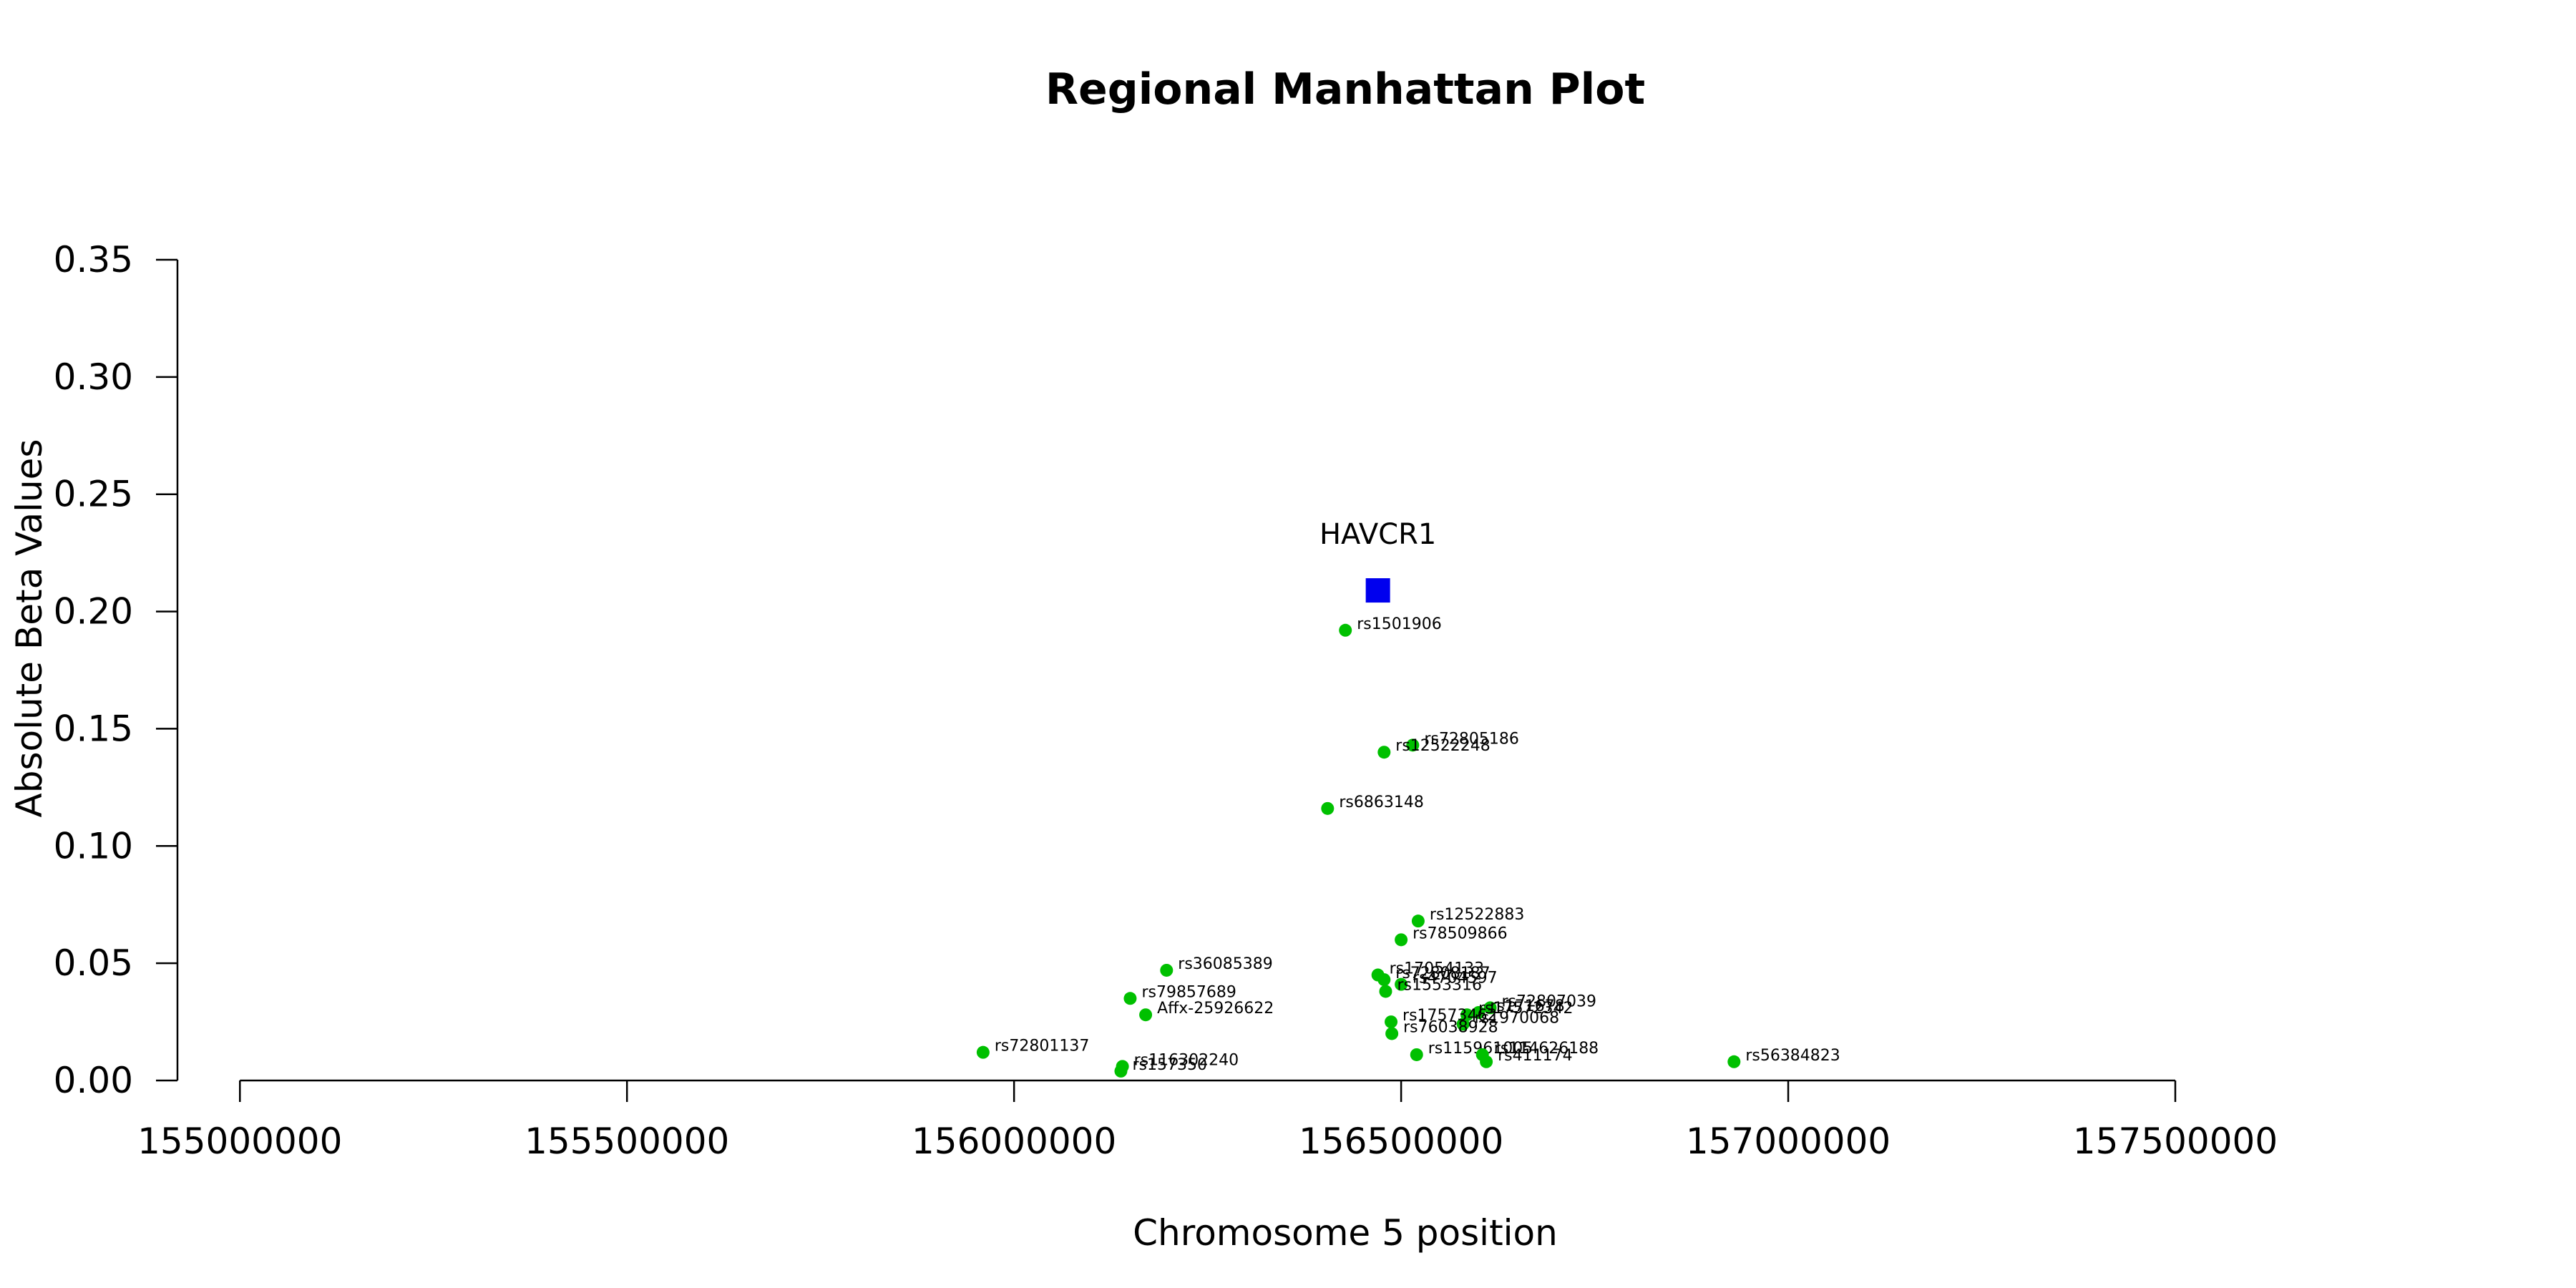  I want to click on gene-marker, so click(1377, 590).